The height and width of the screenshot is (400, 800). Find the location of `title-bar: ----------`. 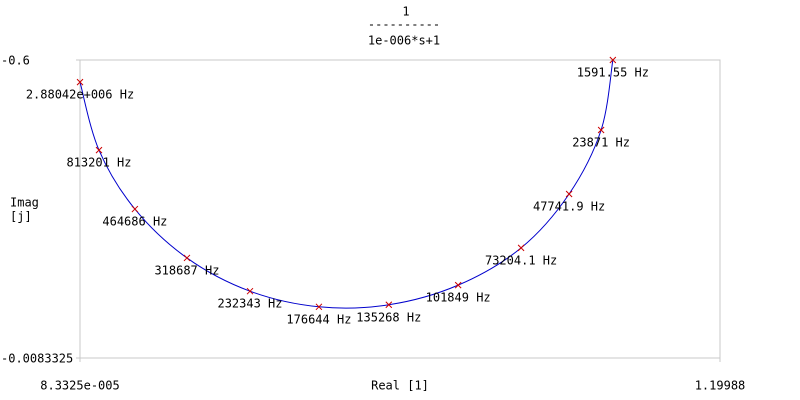

title-bar: ---------- is located at coordinates (404, 25).